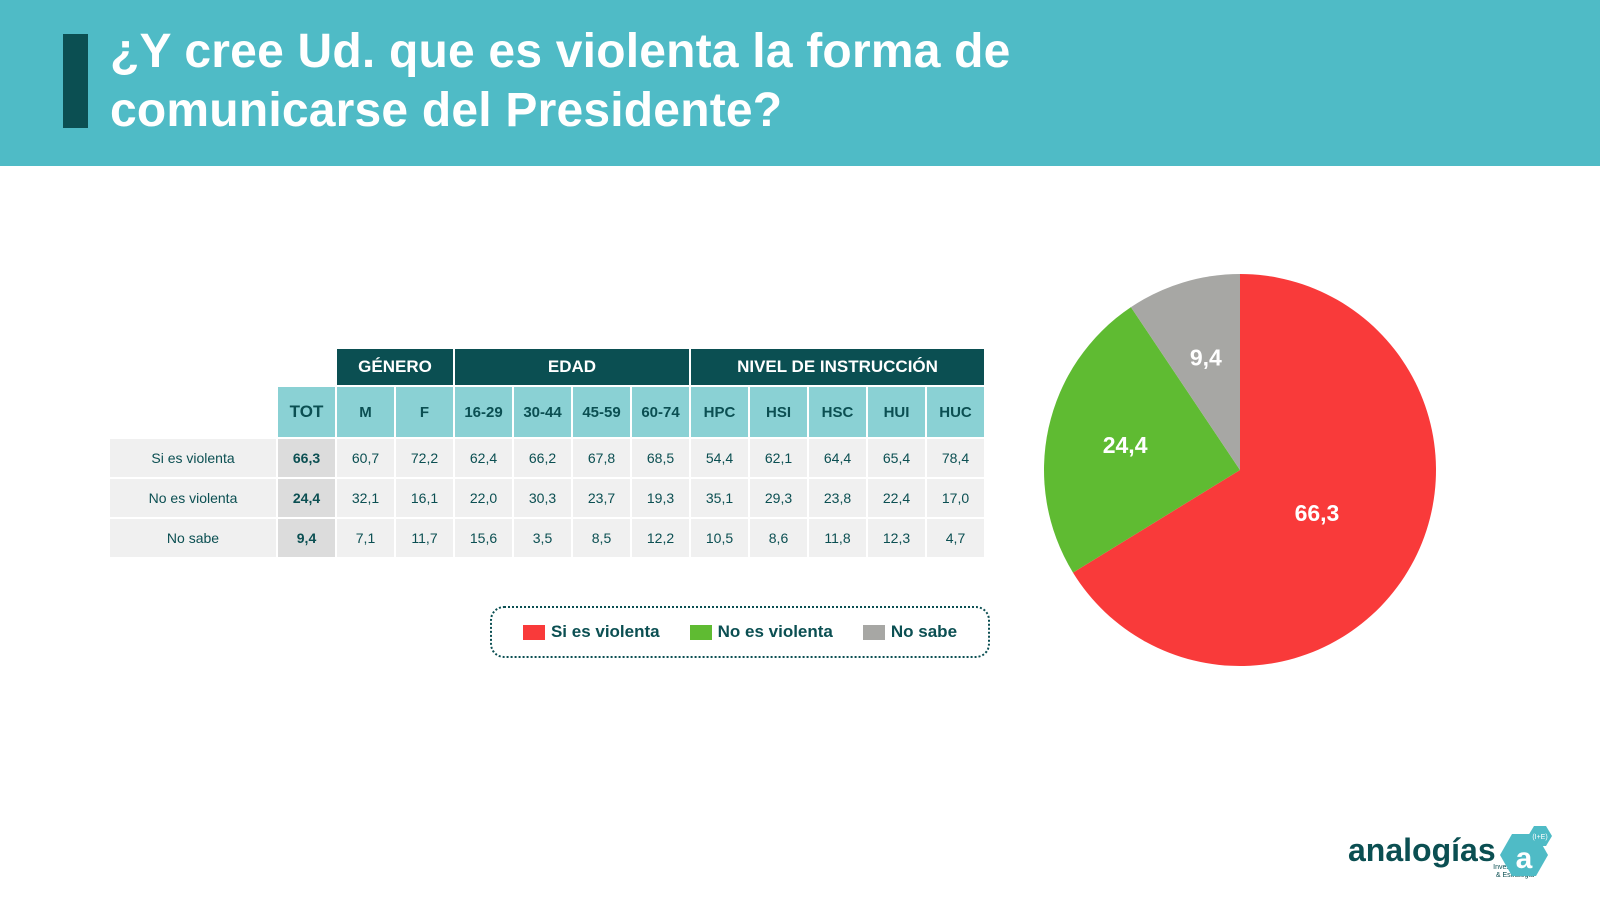 The height and width of the screenshot is (909, 1600). Describe the element at coordinates (601, 412) in the screenshot. I see `column-header: 45-59` at that location.